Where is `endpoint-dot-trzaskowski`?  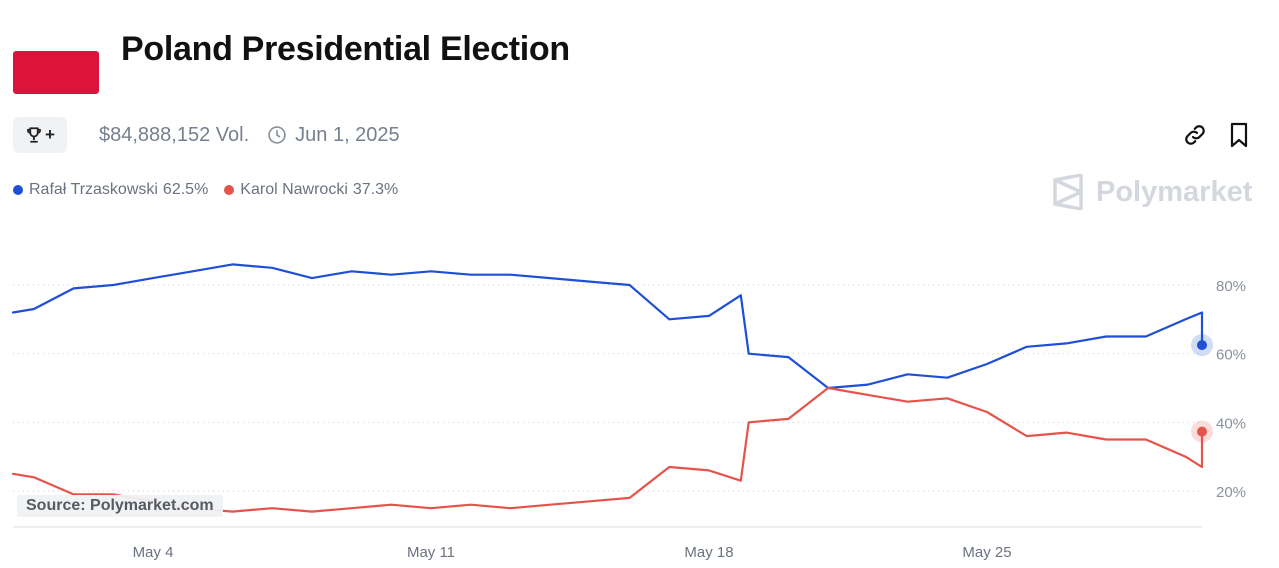
endpoint-dot-trzaskowski is located at coordinates (1202, 345).